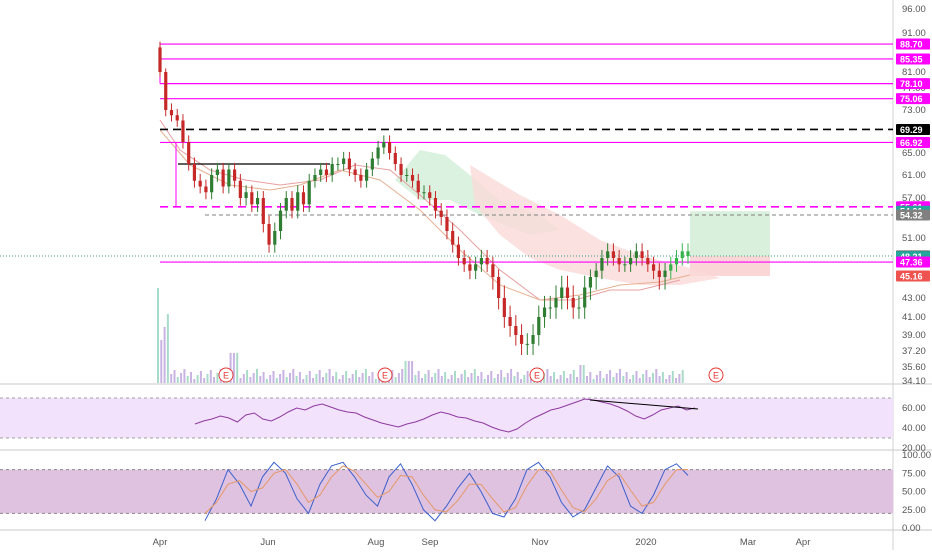  What do you see at coordinates (914, 33) in the screenshot?
I see `price-axis-tick: 91.00` at bounding box center [914, 33].